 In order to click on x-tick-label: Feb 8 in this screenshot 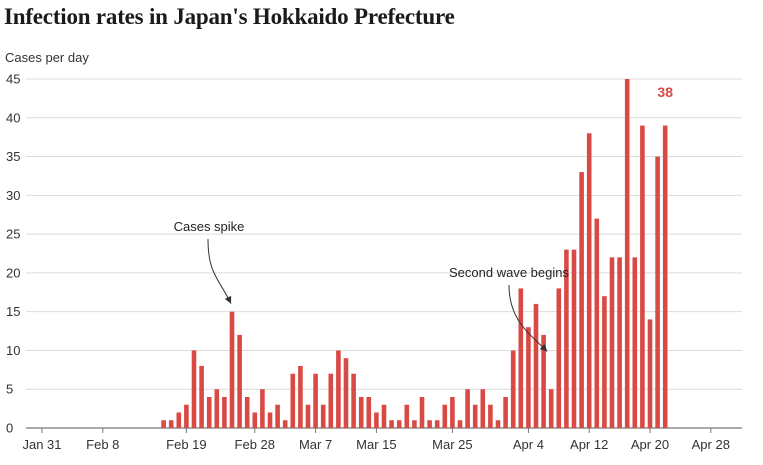, I will do `click(102, 444)`.